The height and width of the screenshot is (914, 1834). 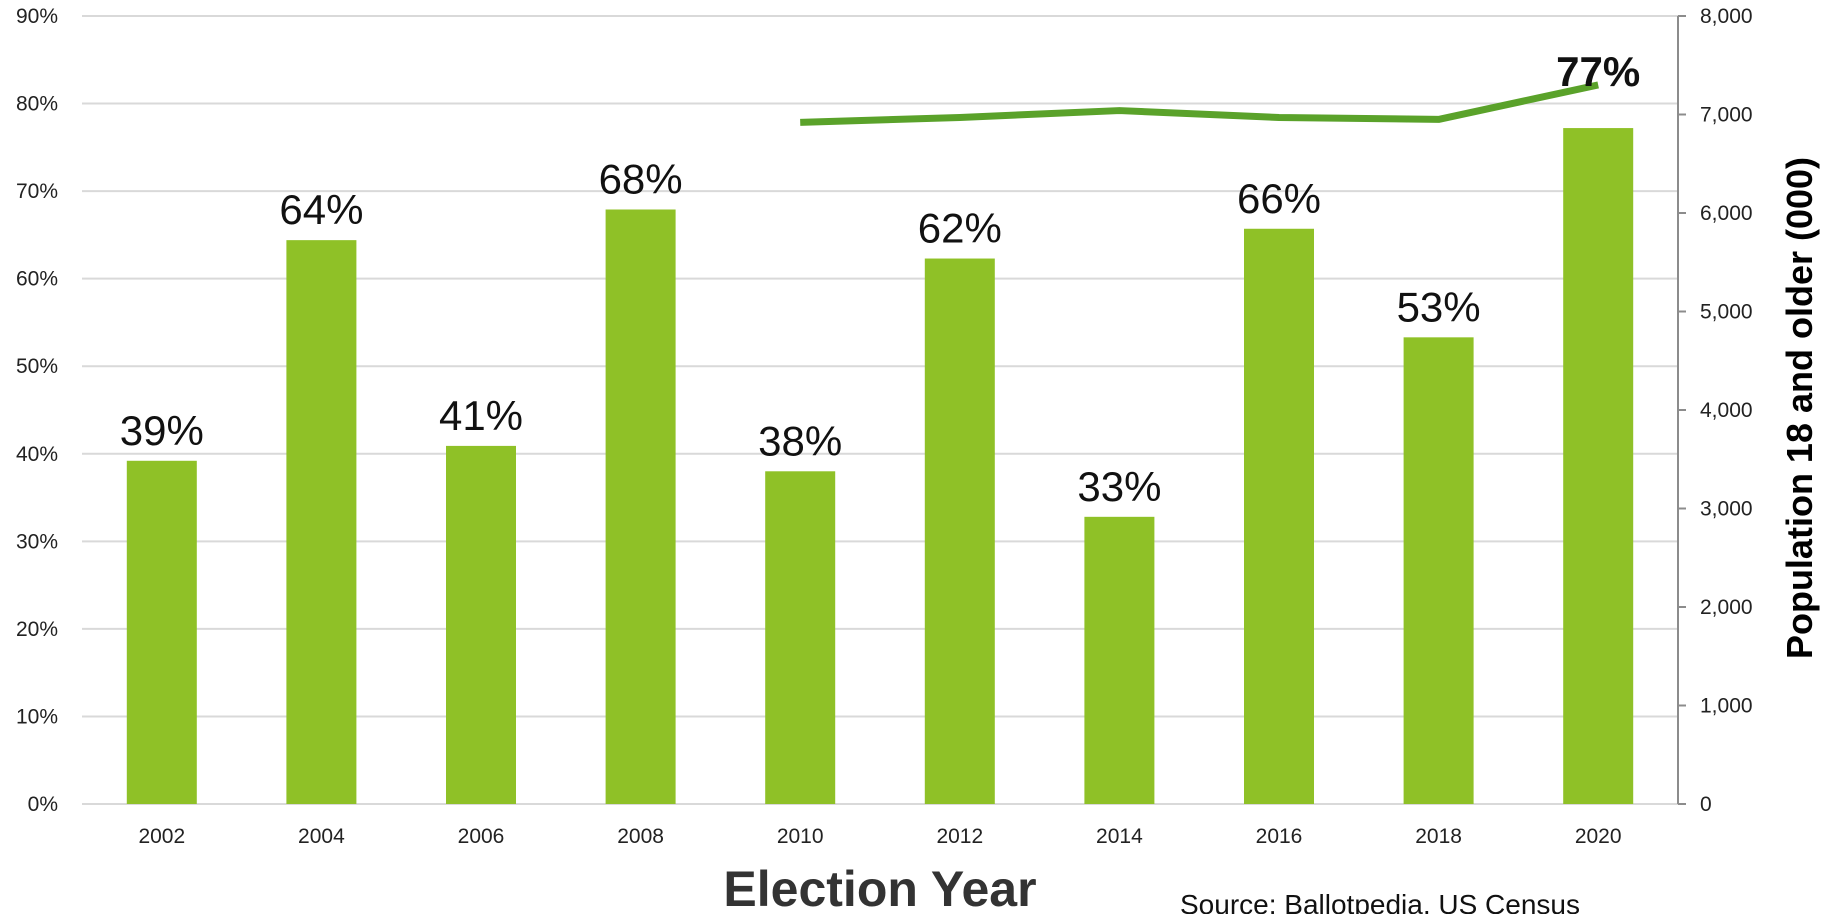 I want to click on data-label-2012: 62%, so click(x=960, y=228).